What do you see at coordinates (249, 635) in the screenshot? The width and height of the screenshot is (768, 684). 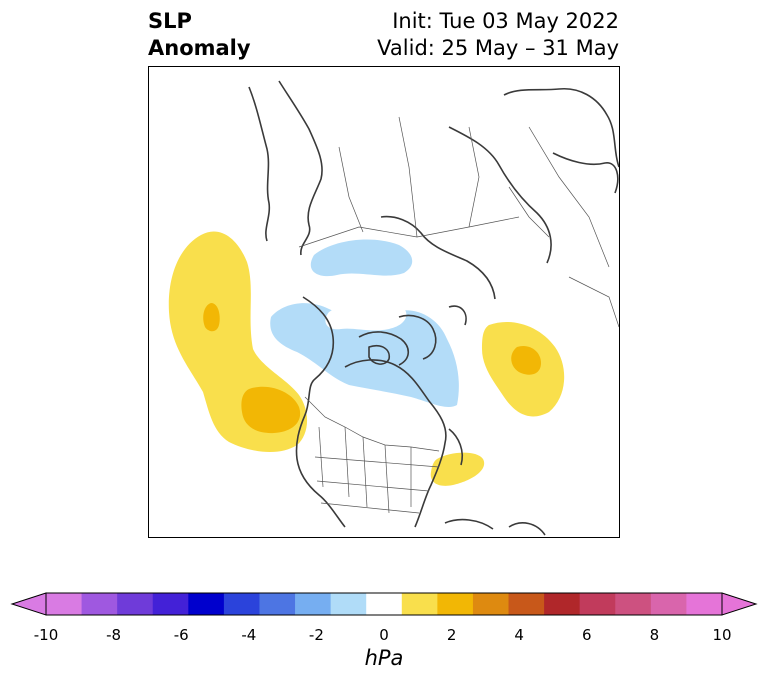 I see `colorbar-tick-label: -4` at bounding box center [249, 635].